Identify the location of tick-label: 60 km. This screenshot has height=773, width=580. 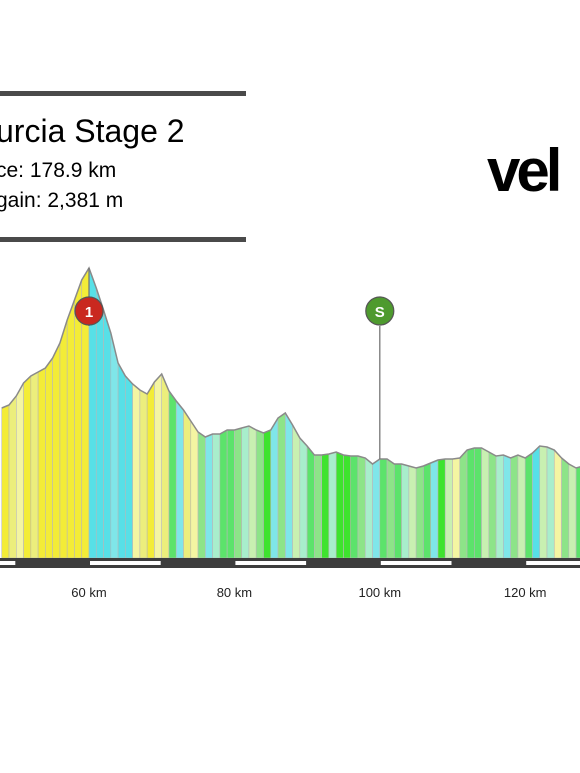
(88, 592).